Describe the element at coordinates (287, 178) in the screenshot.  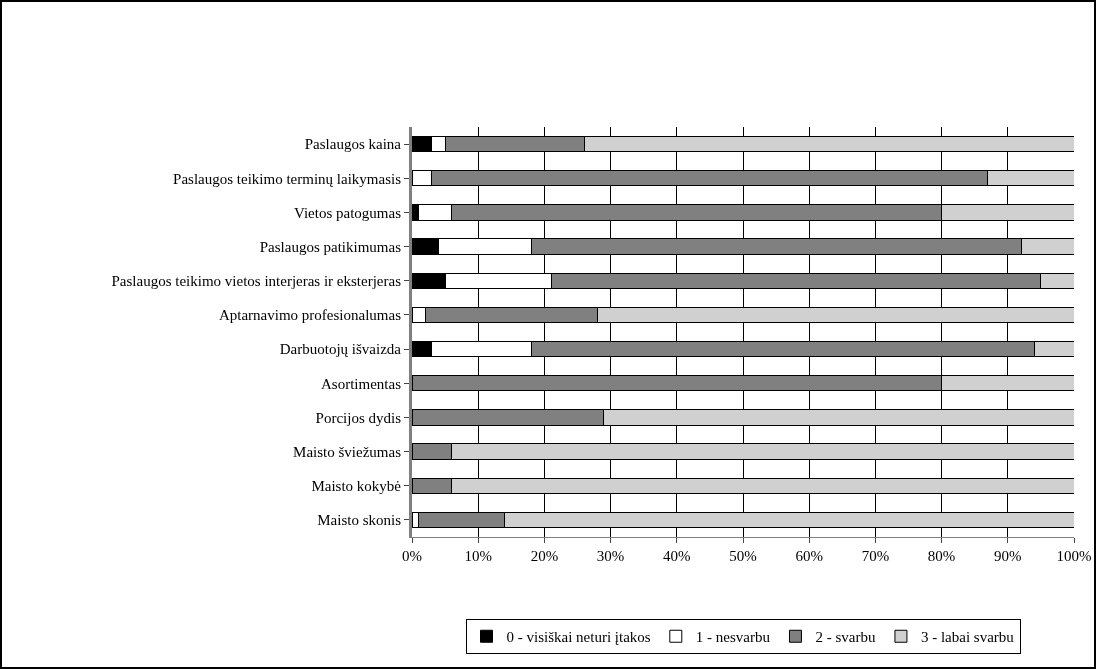
I see `y-tick-label: Paslaugos teikimo terminų laikymasis` at that location.